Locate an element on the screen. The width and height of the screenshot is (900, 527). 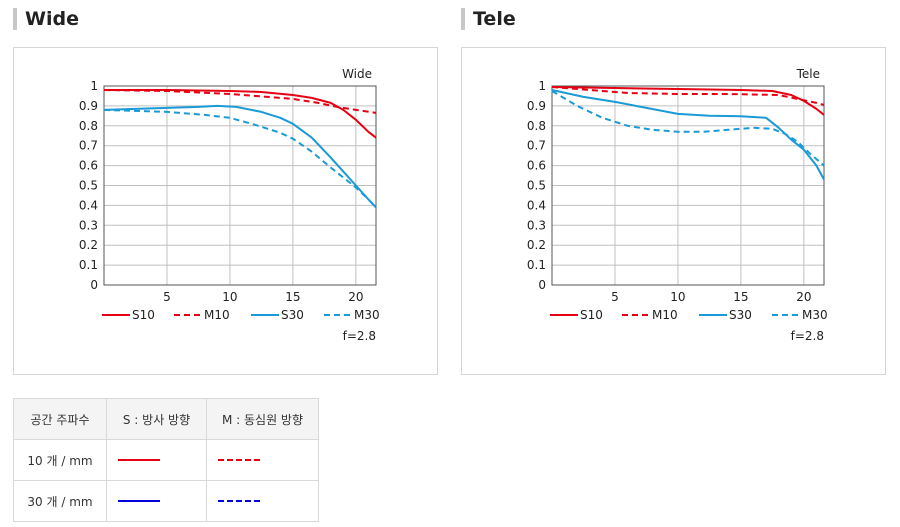
row-label-10: 10 개 / mm is located at coordinates (60, 460).